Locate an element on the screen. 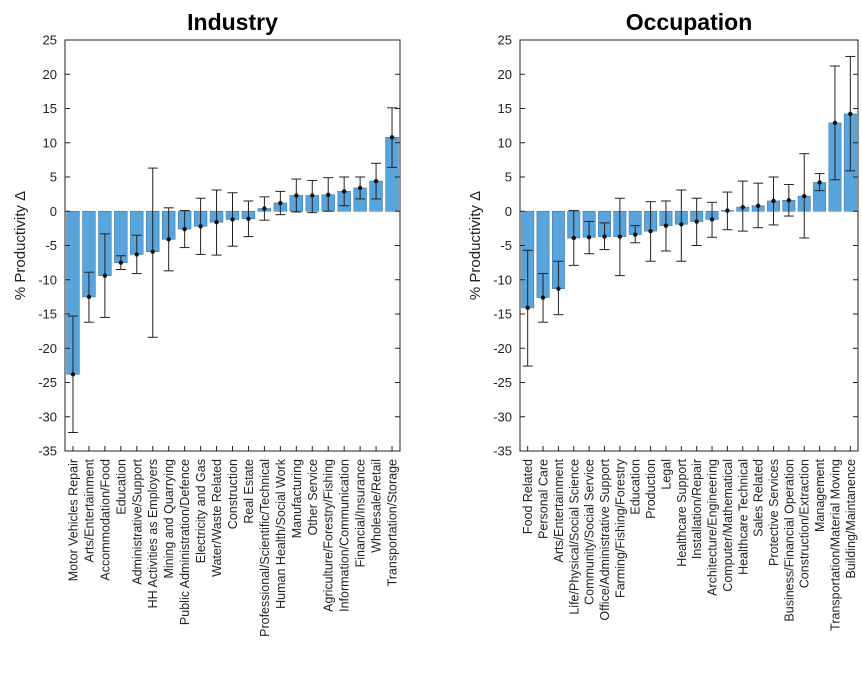 This screenshot has height=685, width=862. industry-y-tick-label: 10 is located at coordinates (50, 142).